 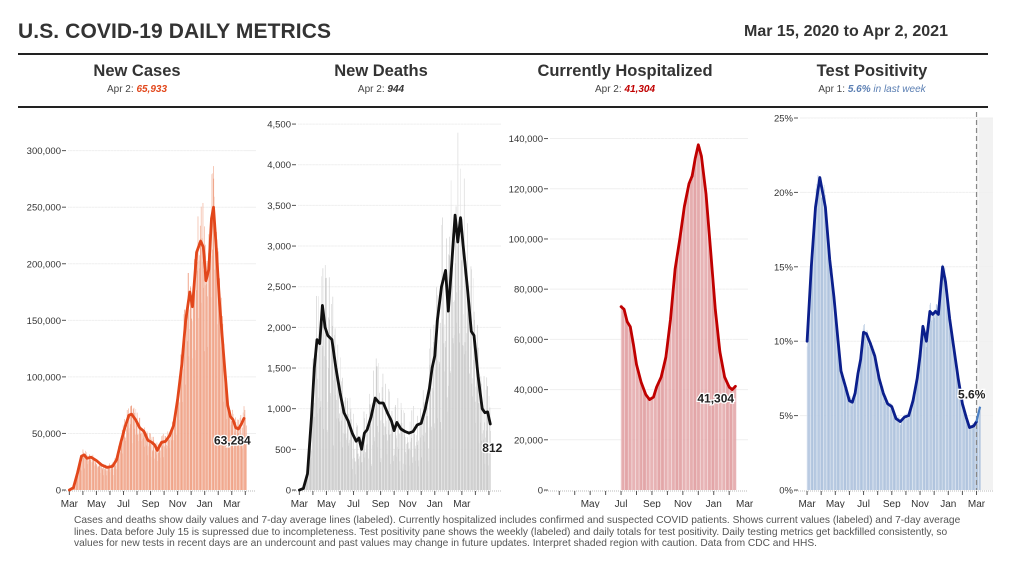 What do you see at coordinates (152, 89) in the screenshot?
I see `subtitle-value: 65,933` at bounding box center [152, 89].